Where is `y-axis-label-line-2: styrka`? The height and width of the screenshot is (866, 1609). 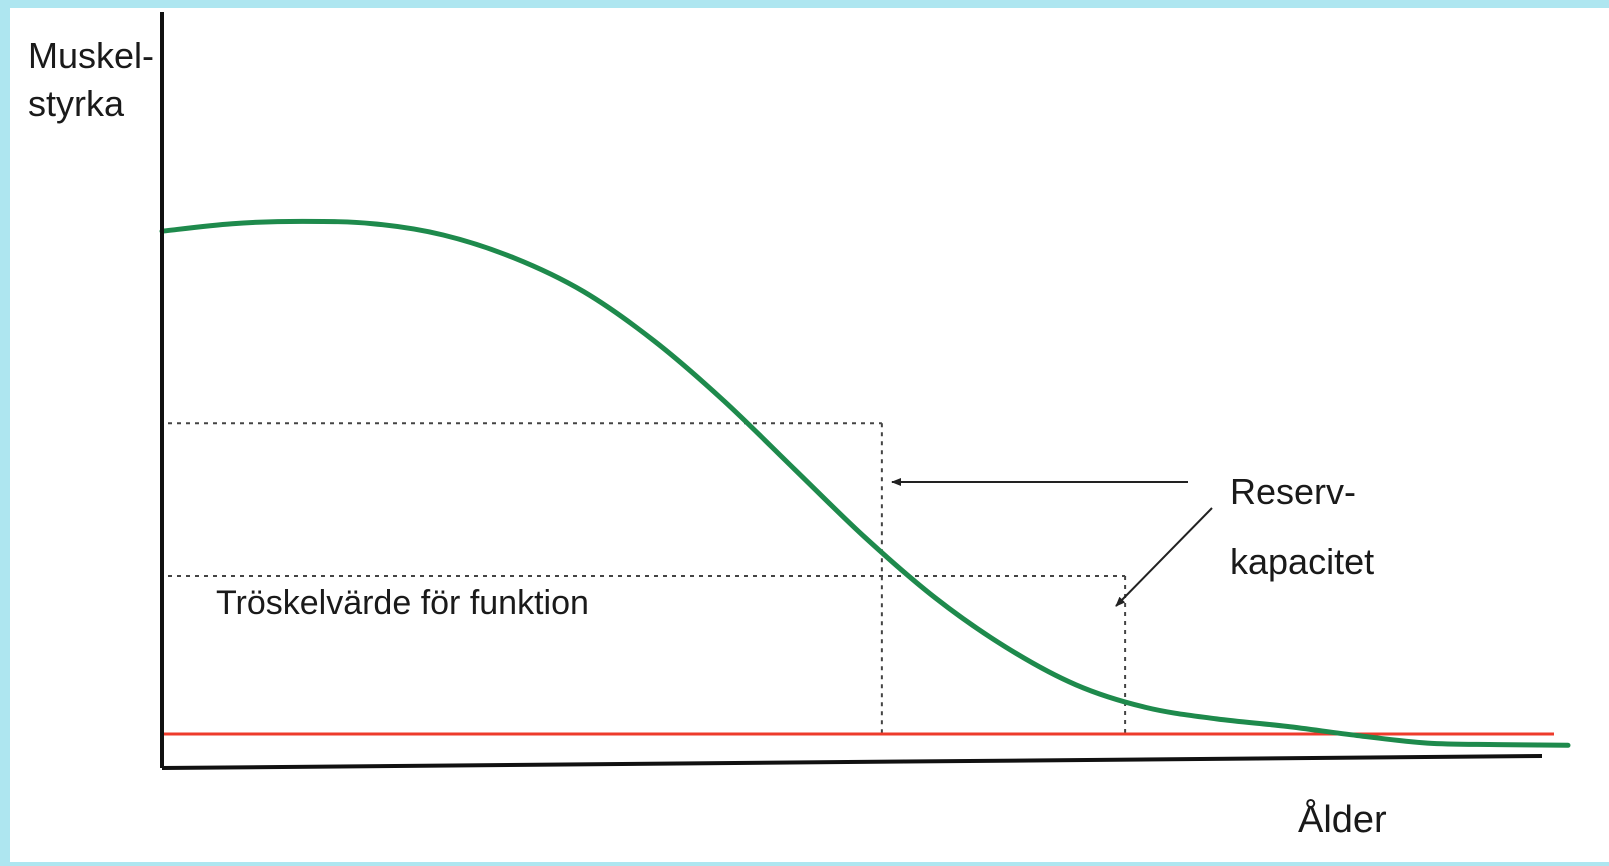
y-axis-label-line-2: styrka is located at coordinates (76, 103).